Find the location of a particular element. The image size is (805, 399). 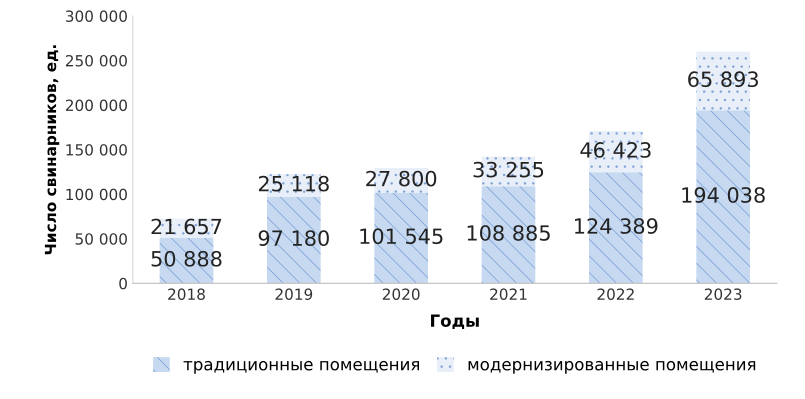

data-label: 27 800 is located at coordinates (401, 178).